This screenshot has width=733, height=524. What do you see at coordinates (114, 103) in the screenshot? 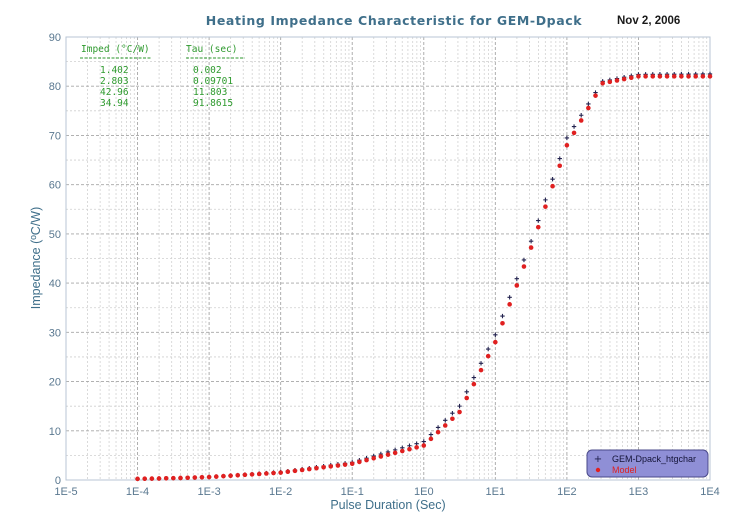
I see `table-cell: 34.94` at bounding box center [114, 103].